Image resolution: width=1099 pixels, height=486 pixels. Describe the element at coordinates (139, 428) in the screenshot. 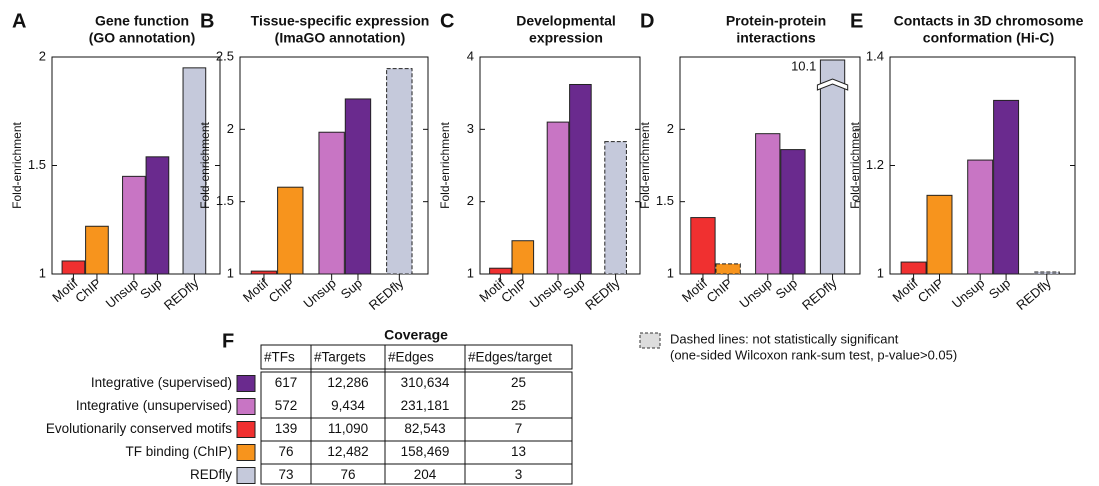

I see `row-label: Evolutionarily conserved motifs` at that location.